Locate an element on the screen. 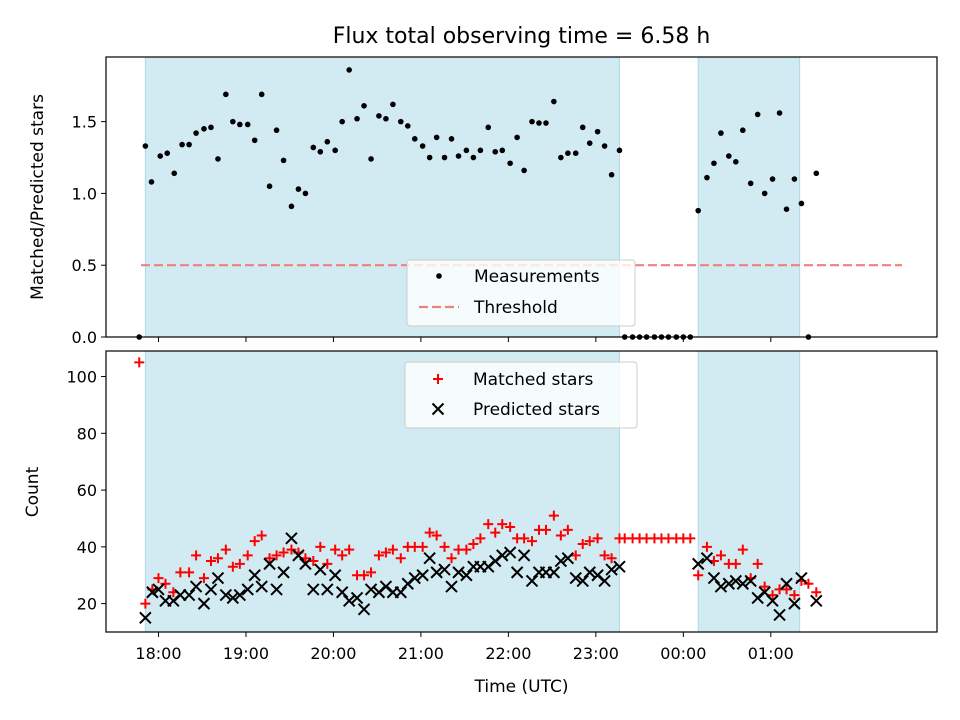  y-tick-label: 100 is located at coordinates (81, 377).